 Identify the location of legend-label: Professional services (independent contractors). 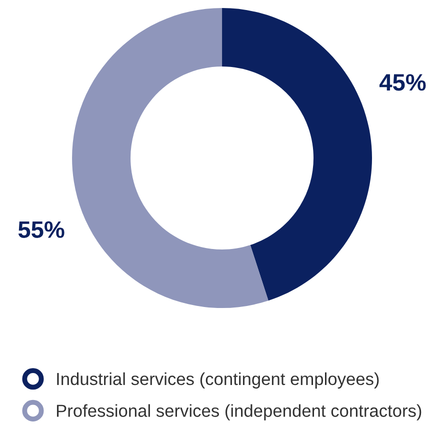
(239, 412).